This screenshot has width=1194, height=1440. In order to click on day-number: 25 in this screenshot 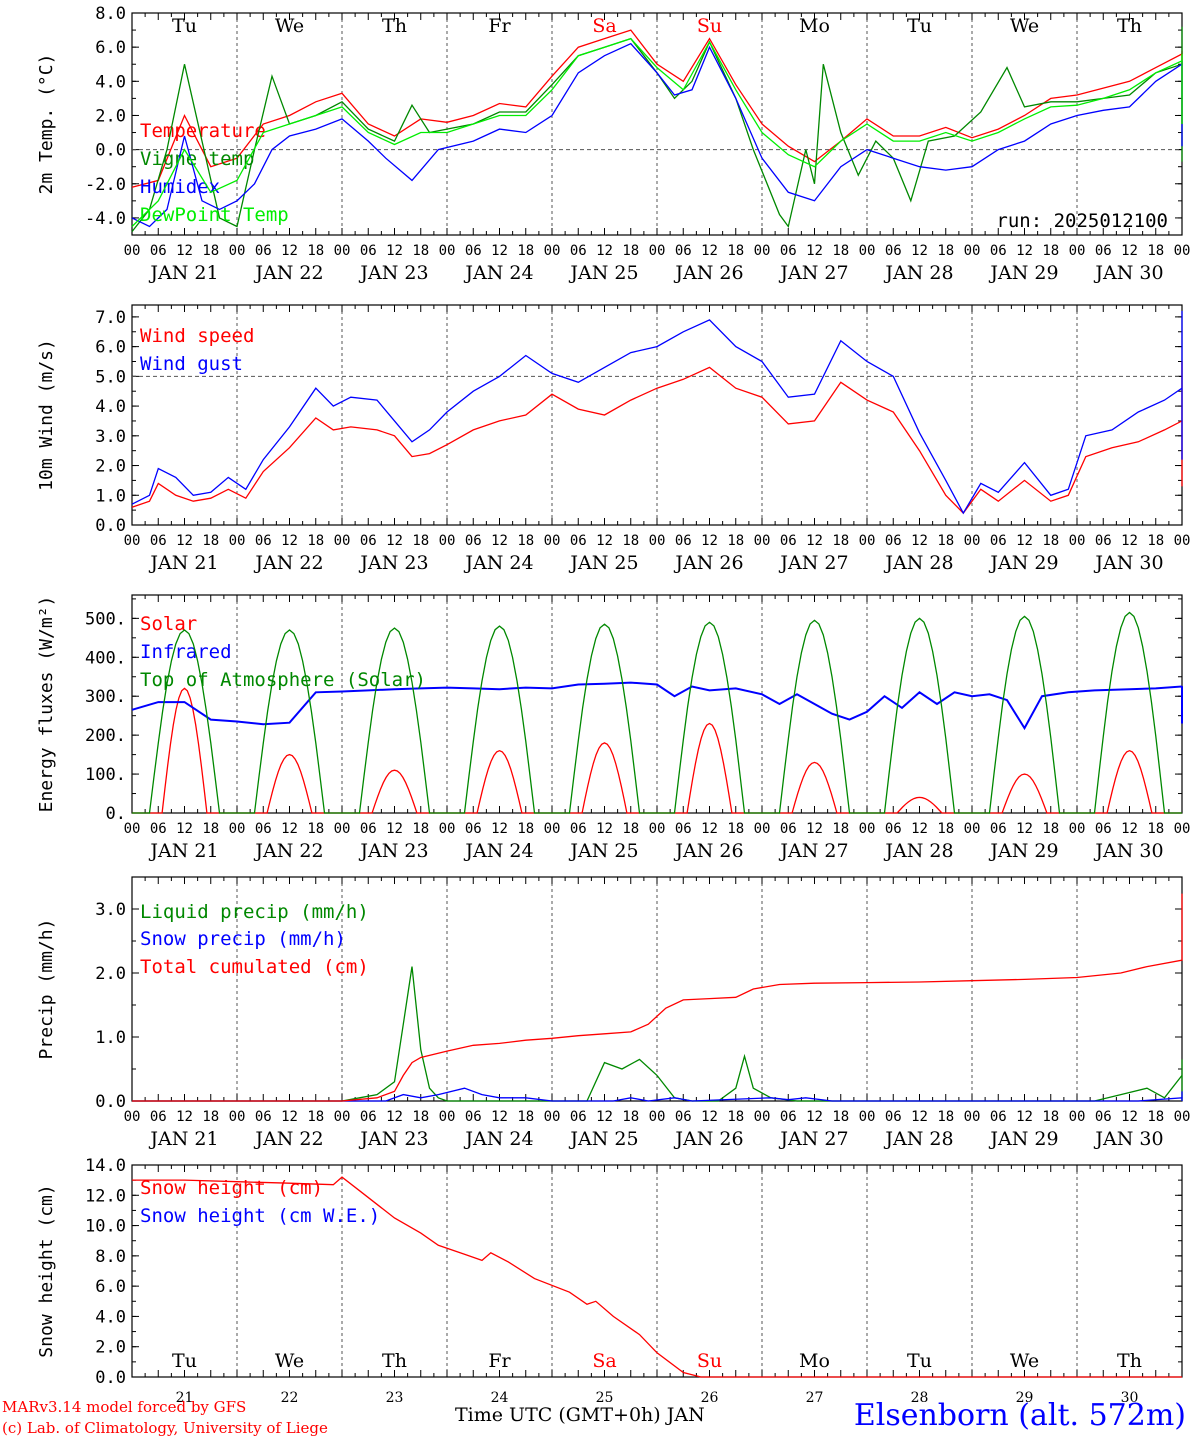, I will do `click(605, 1398)`.